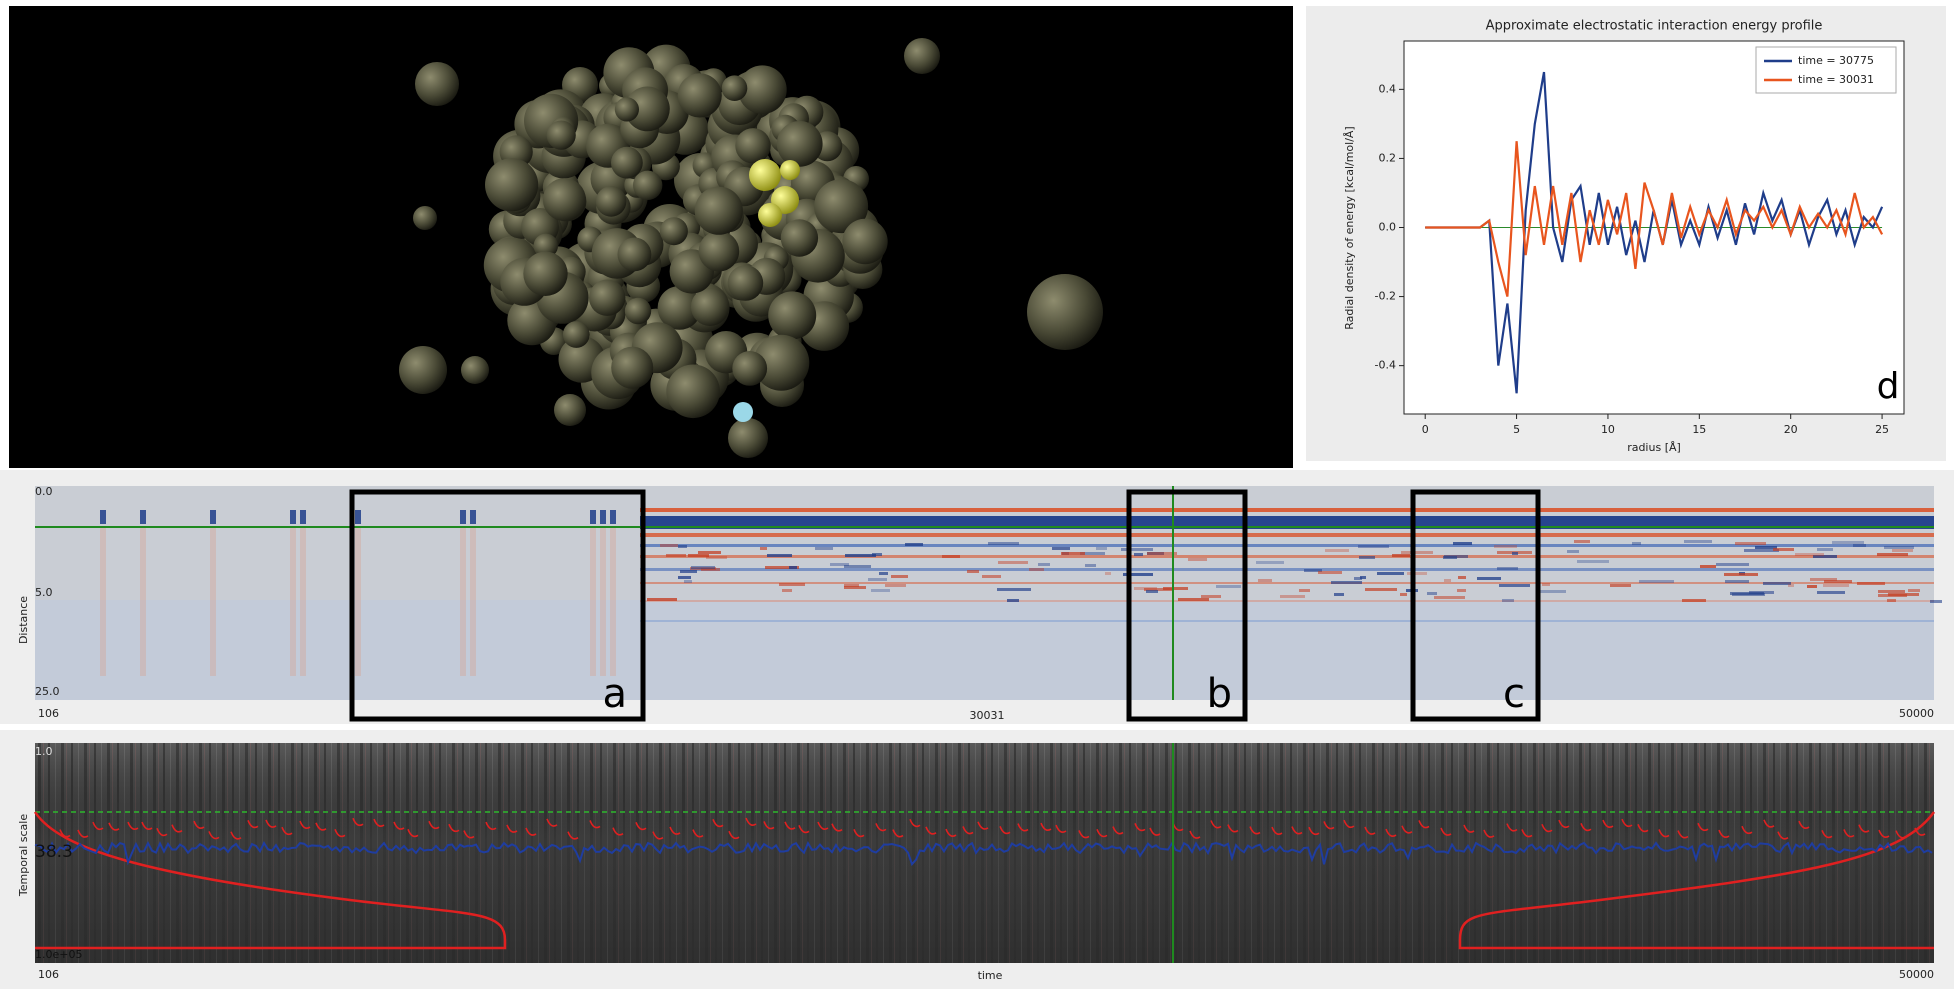  What do you see at coordinates (1287, 522) in the screenshot?
I see `heatmap-band` at bounding box center [1287, 522].